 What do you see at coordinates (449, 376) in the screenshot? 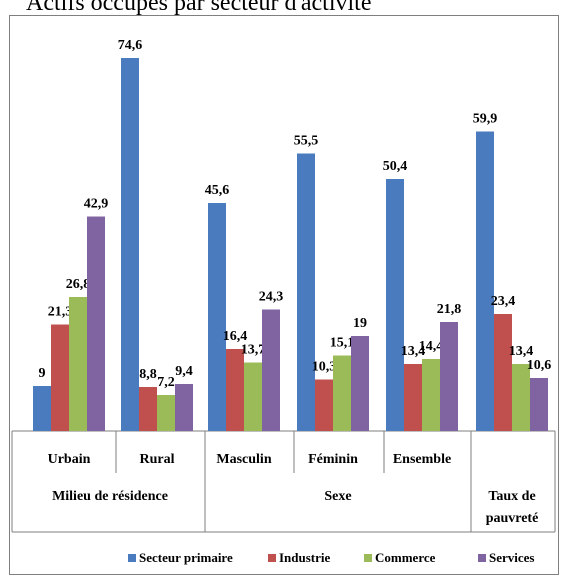
I see `bar-services-ensemble` at bounding box center [449, 376].